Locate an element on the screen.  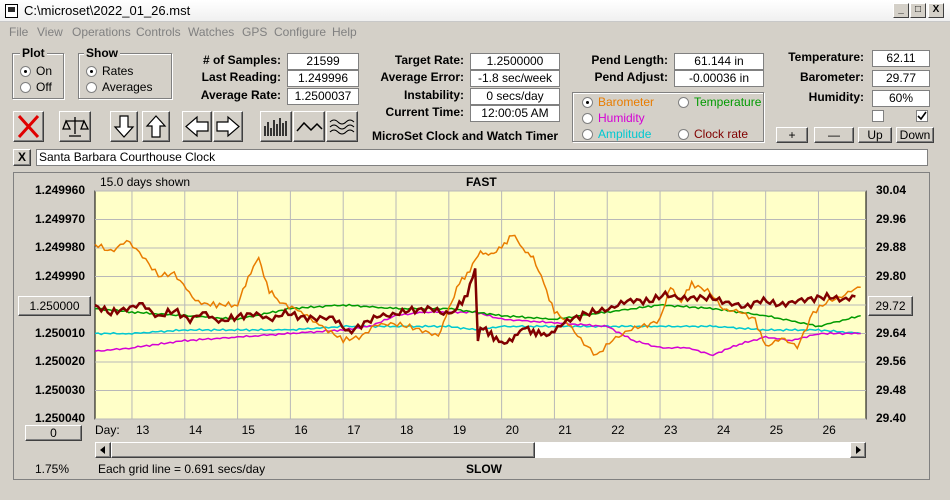
move-down-button is located at coordinates (124, 126).